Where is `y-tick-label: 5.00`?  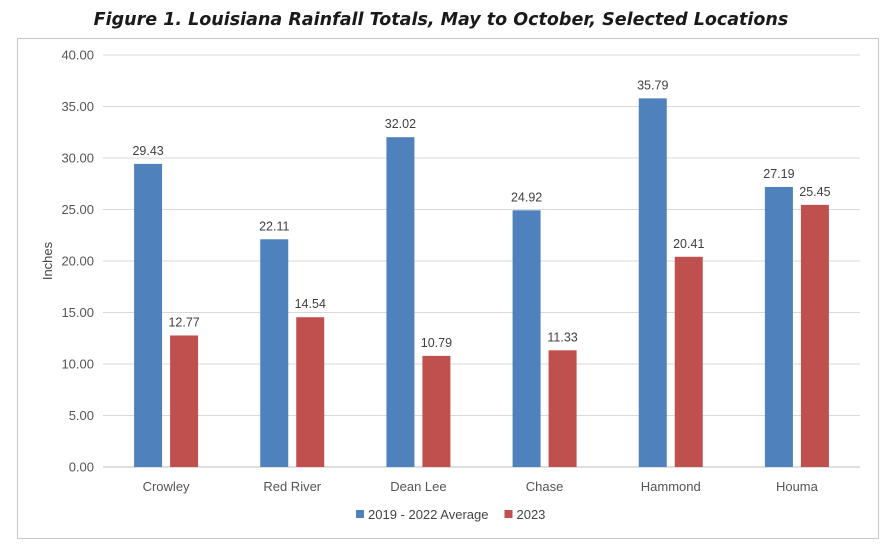
y-tick-label: 5.00 is located at coordinates (81, 415).